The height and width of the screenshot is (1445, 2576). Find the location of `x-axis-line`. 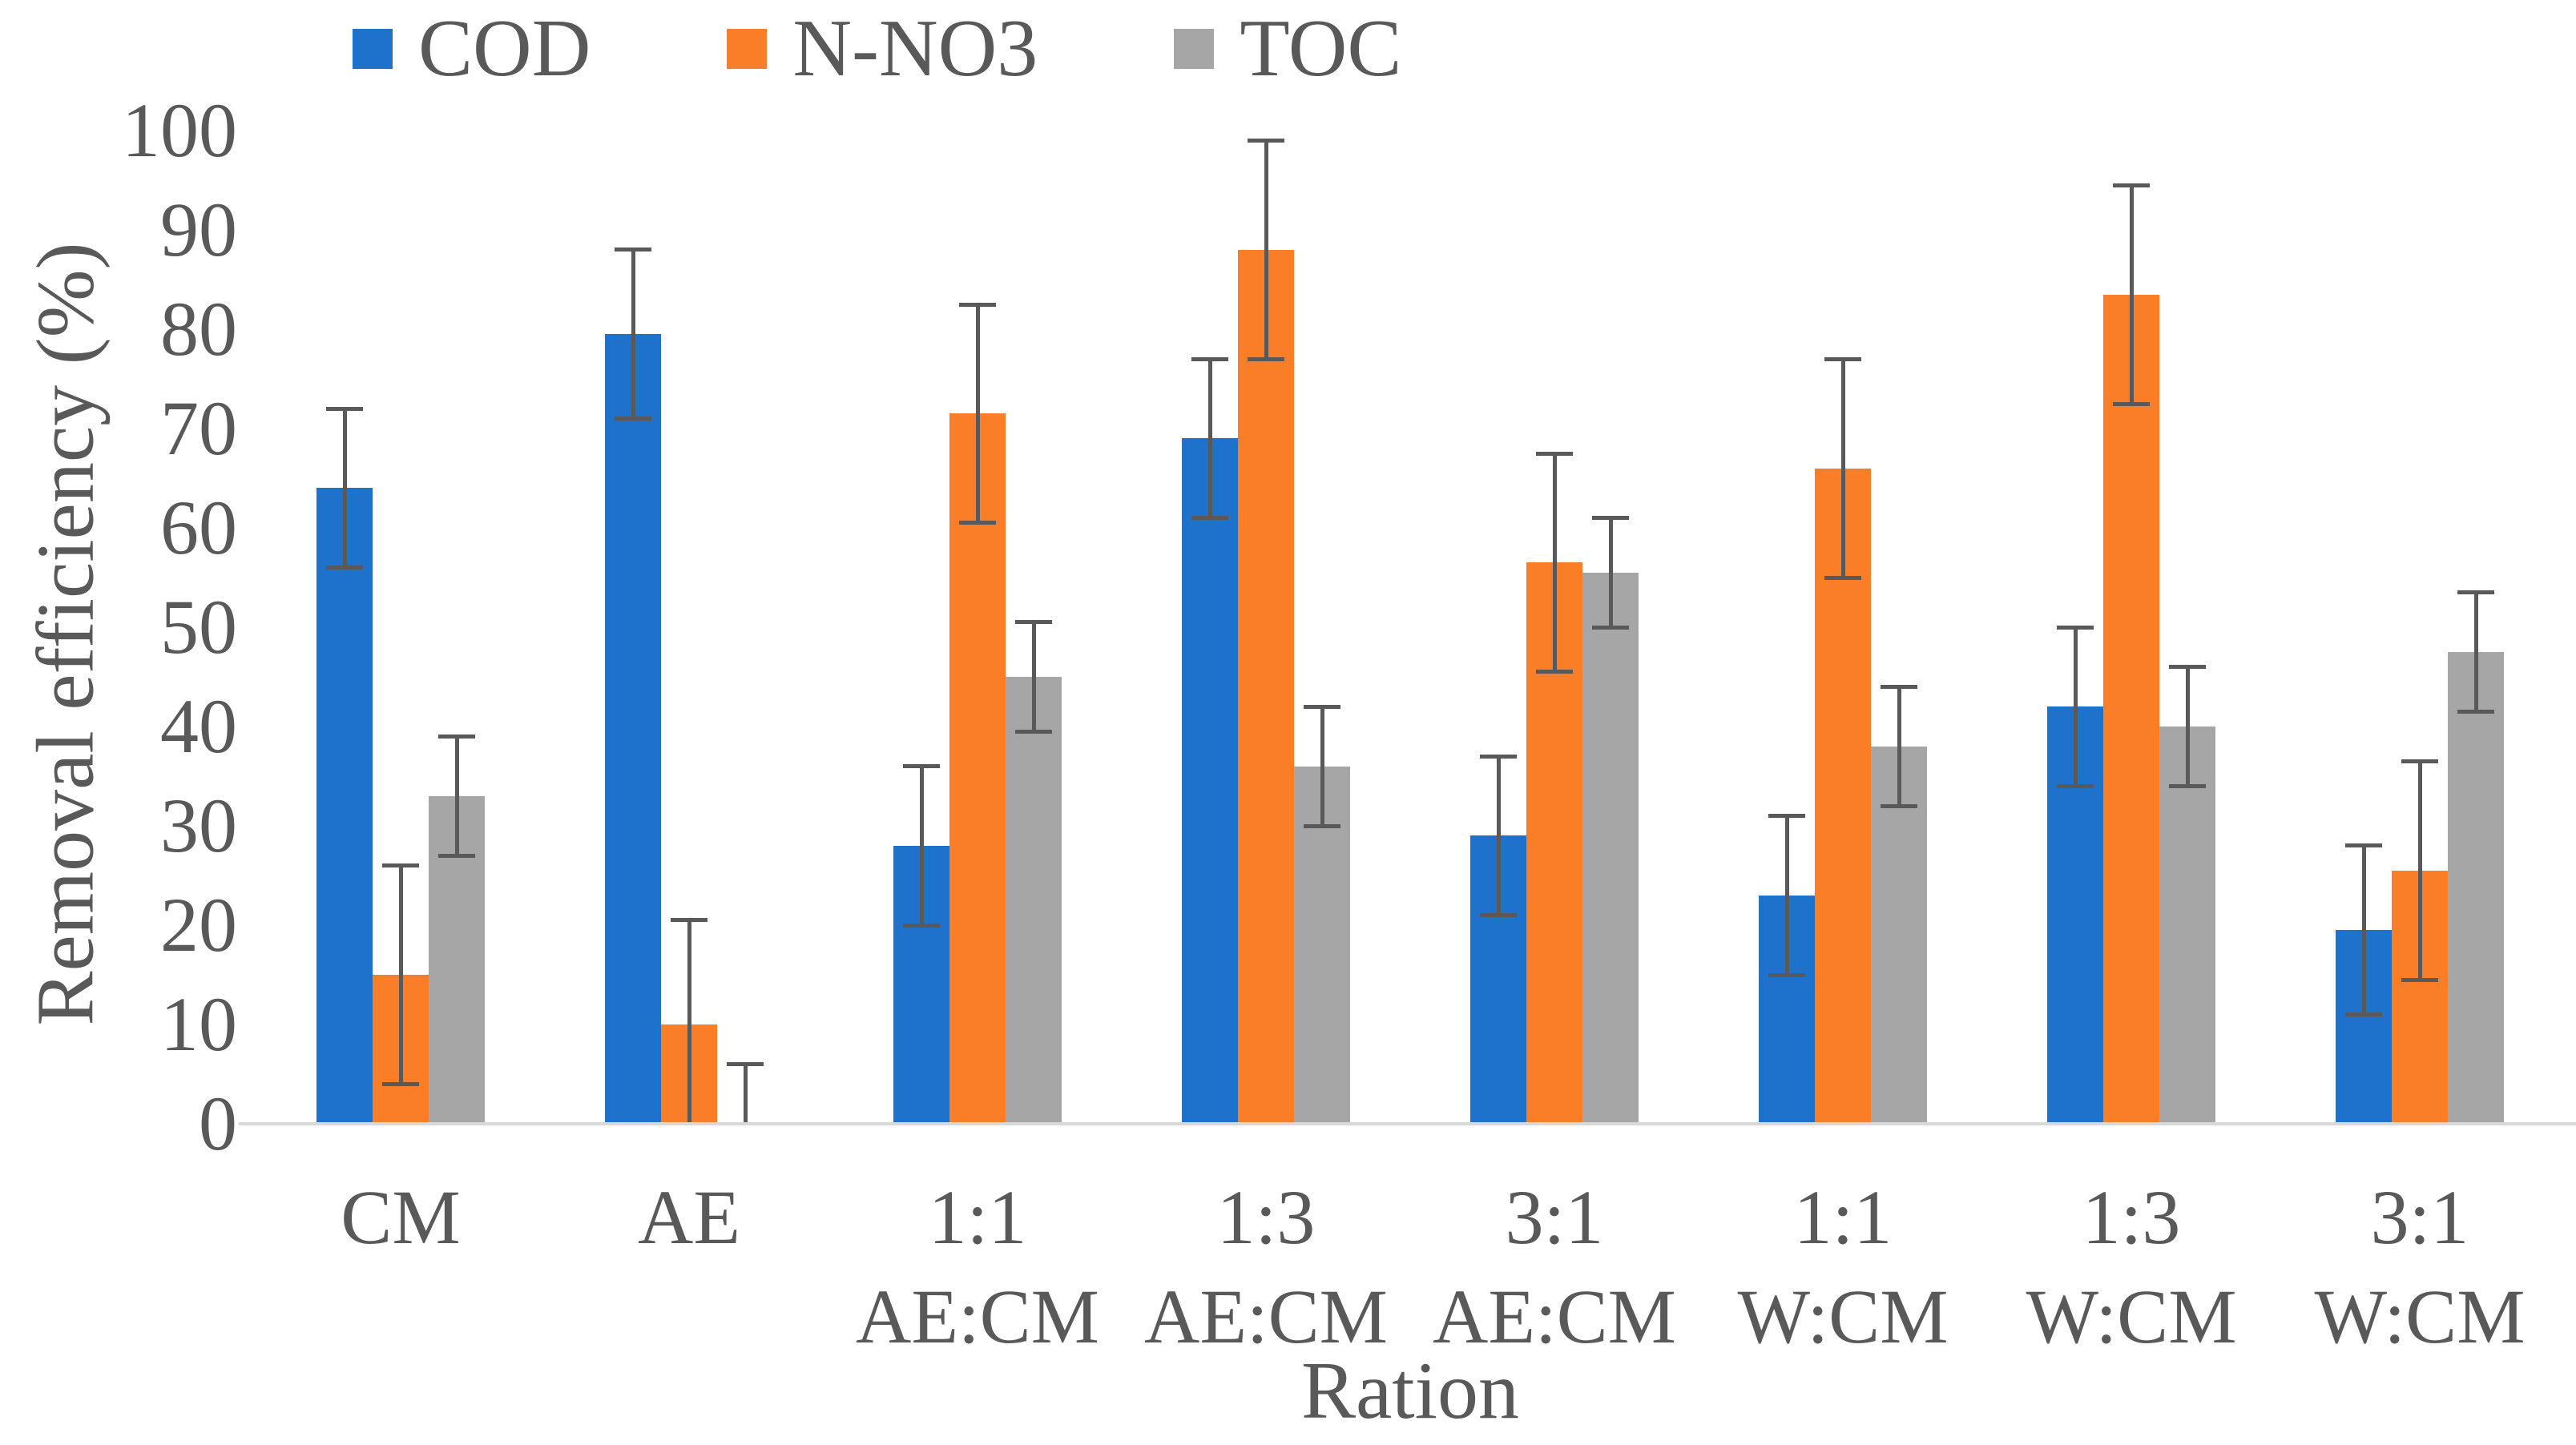

x-axis-line is located at coordinates (1407, 1123).